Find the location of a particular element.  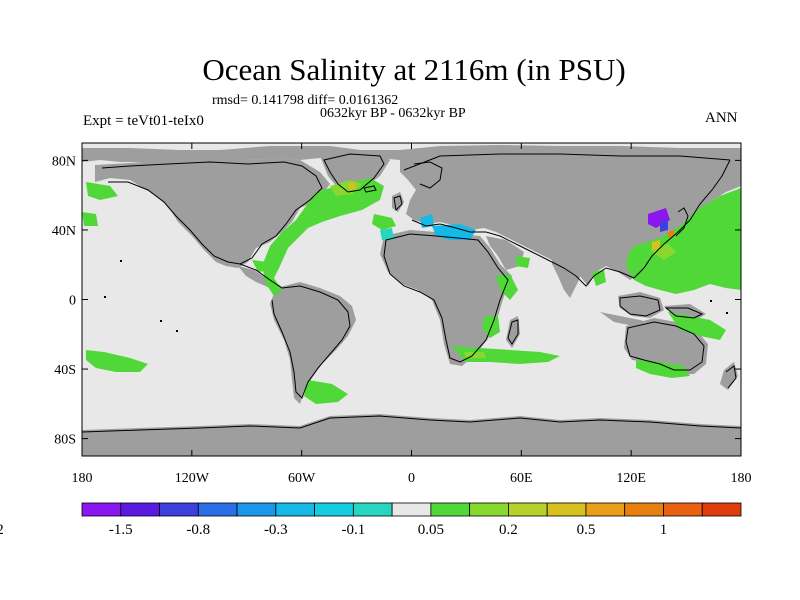

lon-tick-label: 60E is located at coordinates (521, 478).